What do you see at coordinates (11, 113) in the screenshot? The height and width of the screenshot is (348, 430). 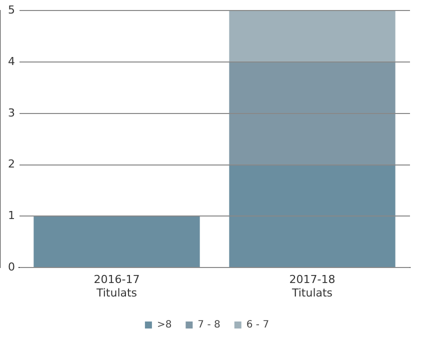 I see `y-tick-label: 3` at bounding box center [11, 113].